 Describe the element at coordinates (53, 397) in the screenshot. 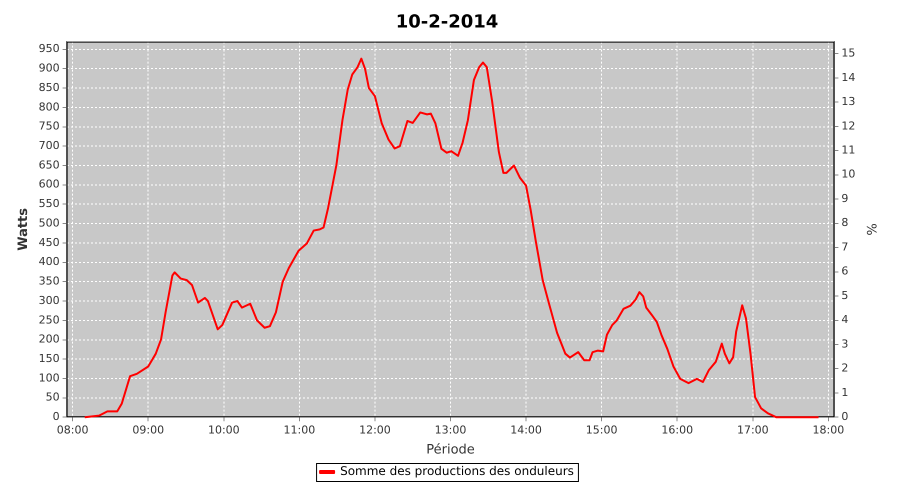

I see `y-tick-label: 50` at that location.